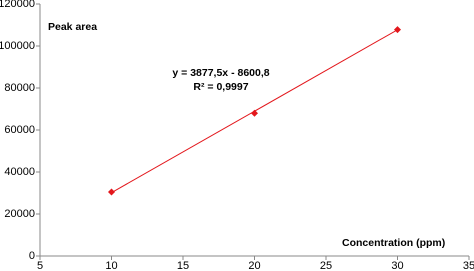 This screenshot has height=271, width=474. I want to click on x-tick-label: 25, so click(326, 265).